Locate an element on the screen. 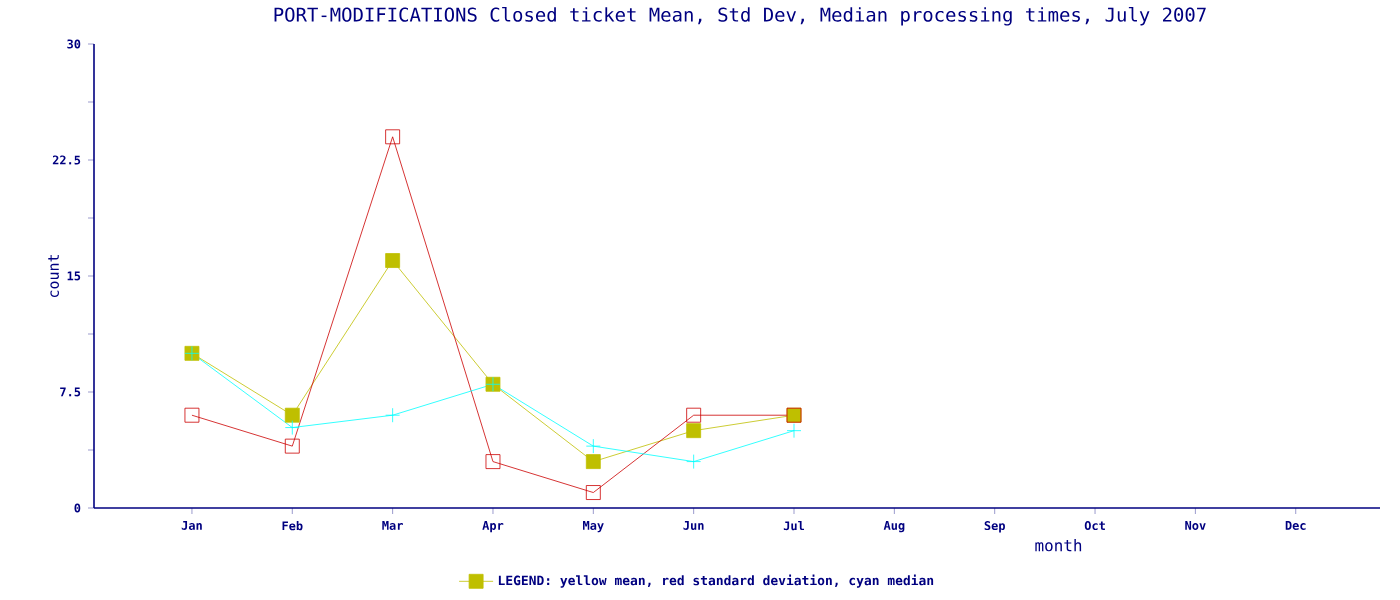 This screenshot has width=1400, height=600. chart-title: PORT-MODIFICATIONS Closed ticket Mean, Std Dev, Median processing times, July 2007 is located at coordinates (740, 16).